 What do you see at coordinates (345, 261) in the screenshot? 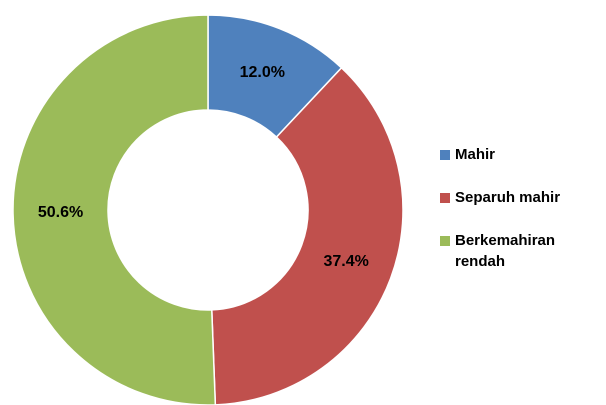
I see `data-label: 37.4%` at bounding box center [345, 261].